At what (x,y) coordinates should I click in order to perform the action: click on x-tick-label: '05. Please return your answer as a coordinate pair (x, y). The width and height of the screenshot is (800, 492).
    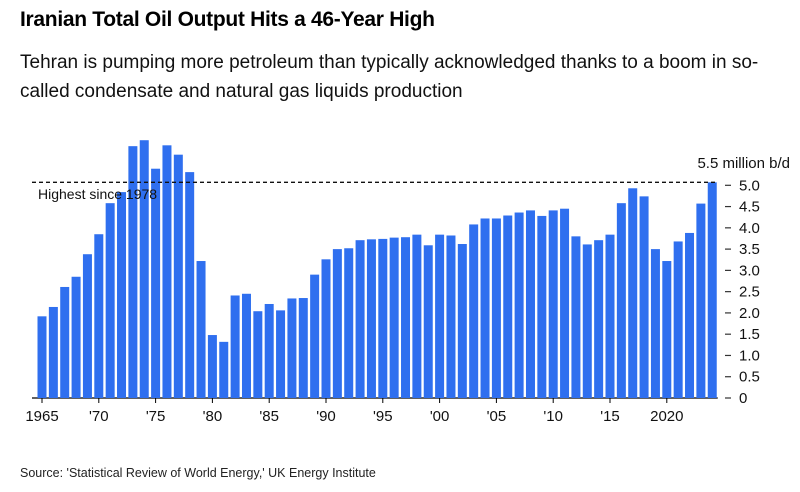
    Looking at the image, I should click on (497, 416).